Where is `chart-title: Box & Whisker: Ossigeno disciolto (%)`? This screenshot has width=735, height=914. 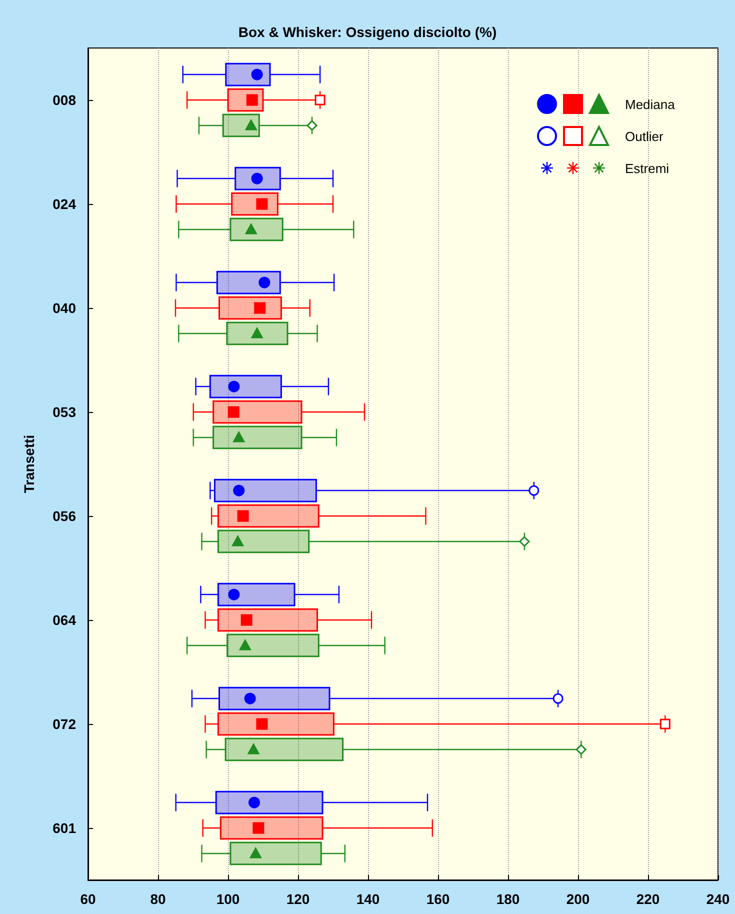 chart-title: Box & Whisker: Ossigeno disciolto (%) is located at coordinates (367, 32).